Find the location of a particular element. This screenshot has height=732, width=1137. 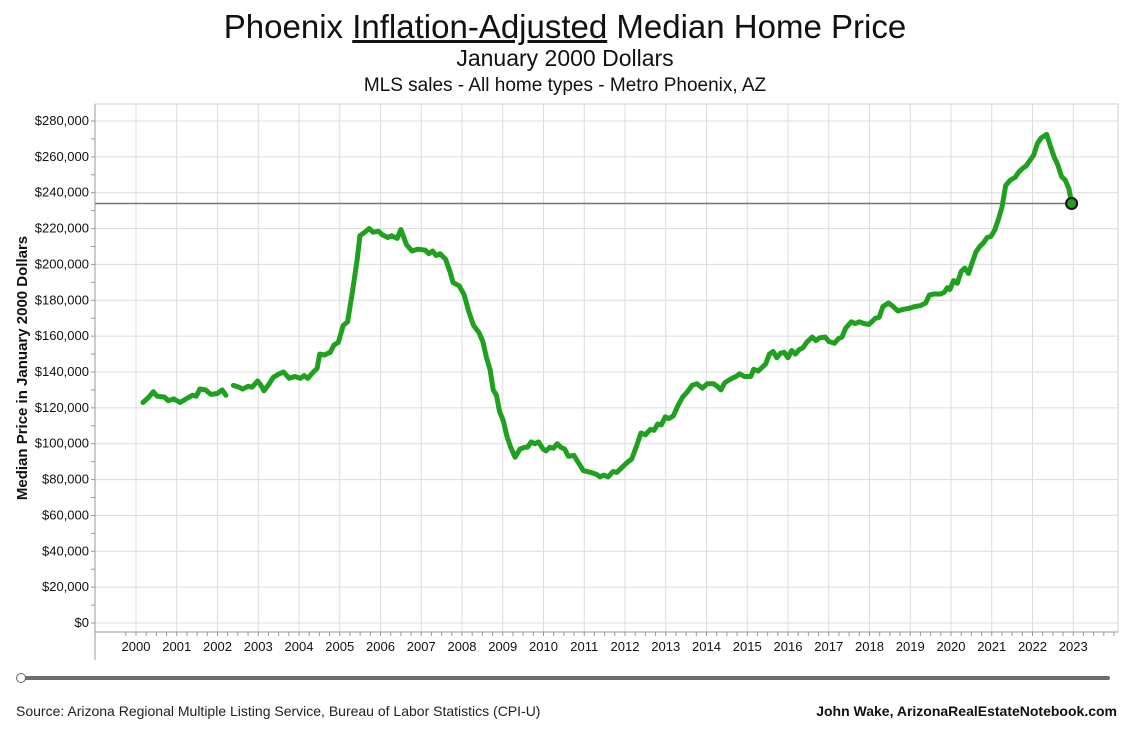

x-tick-label: 2009 is located at coordinates (502, 646).